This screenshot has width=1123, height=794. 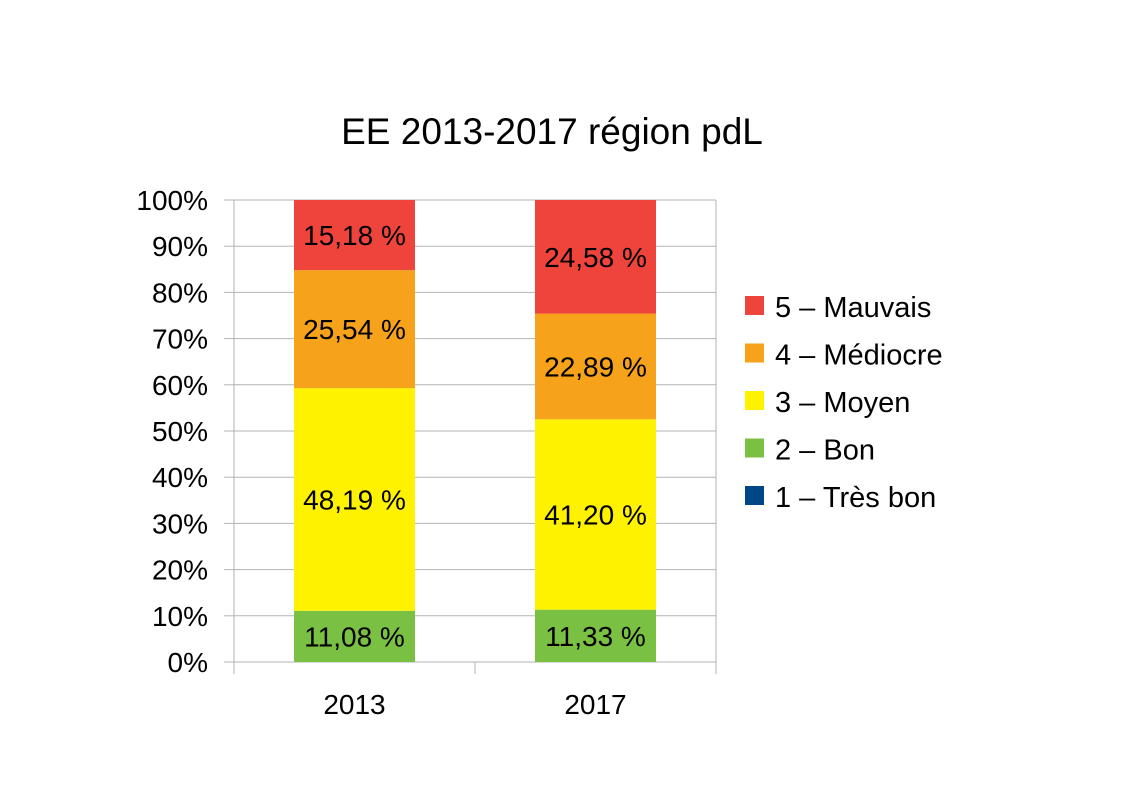 What do you see at coordinates (180, 570) in the screenshot?
I see `y-tick-label: 20%` at bounding box center [180, 570].